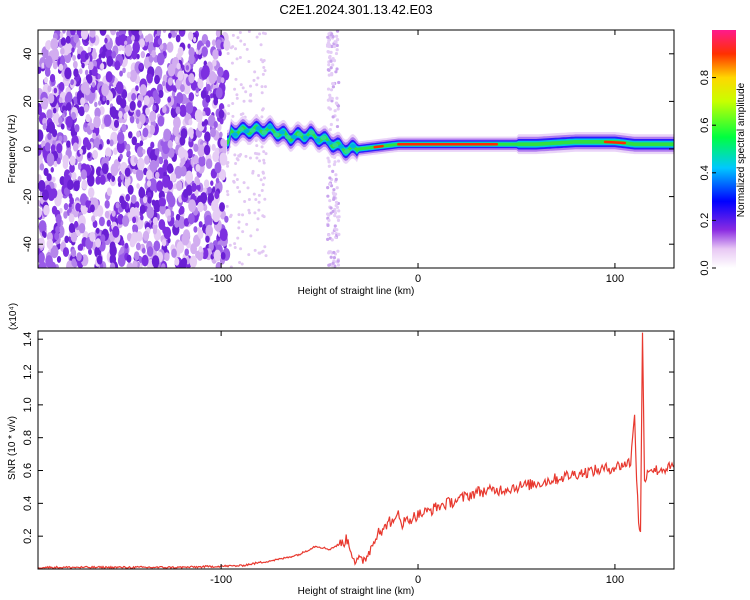  What do you see at coordinates (356, 291) in the screenshot?
I see `spectrogram-xlabel: Height of straight line (km)` at bounding box center [356, 291].